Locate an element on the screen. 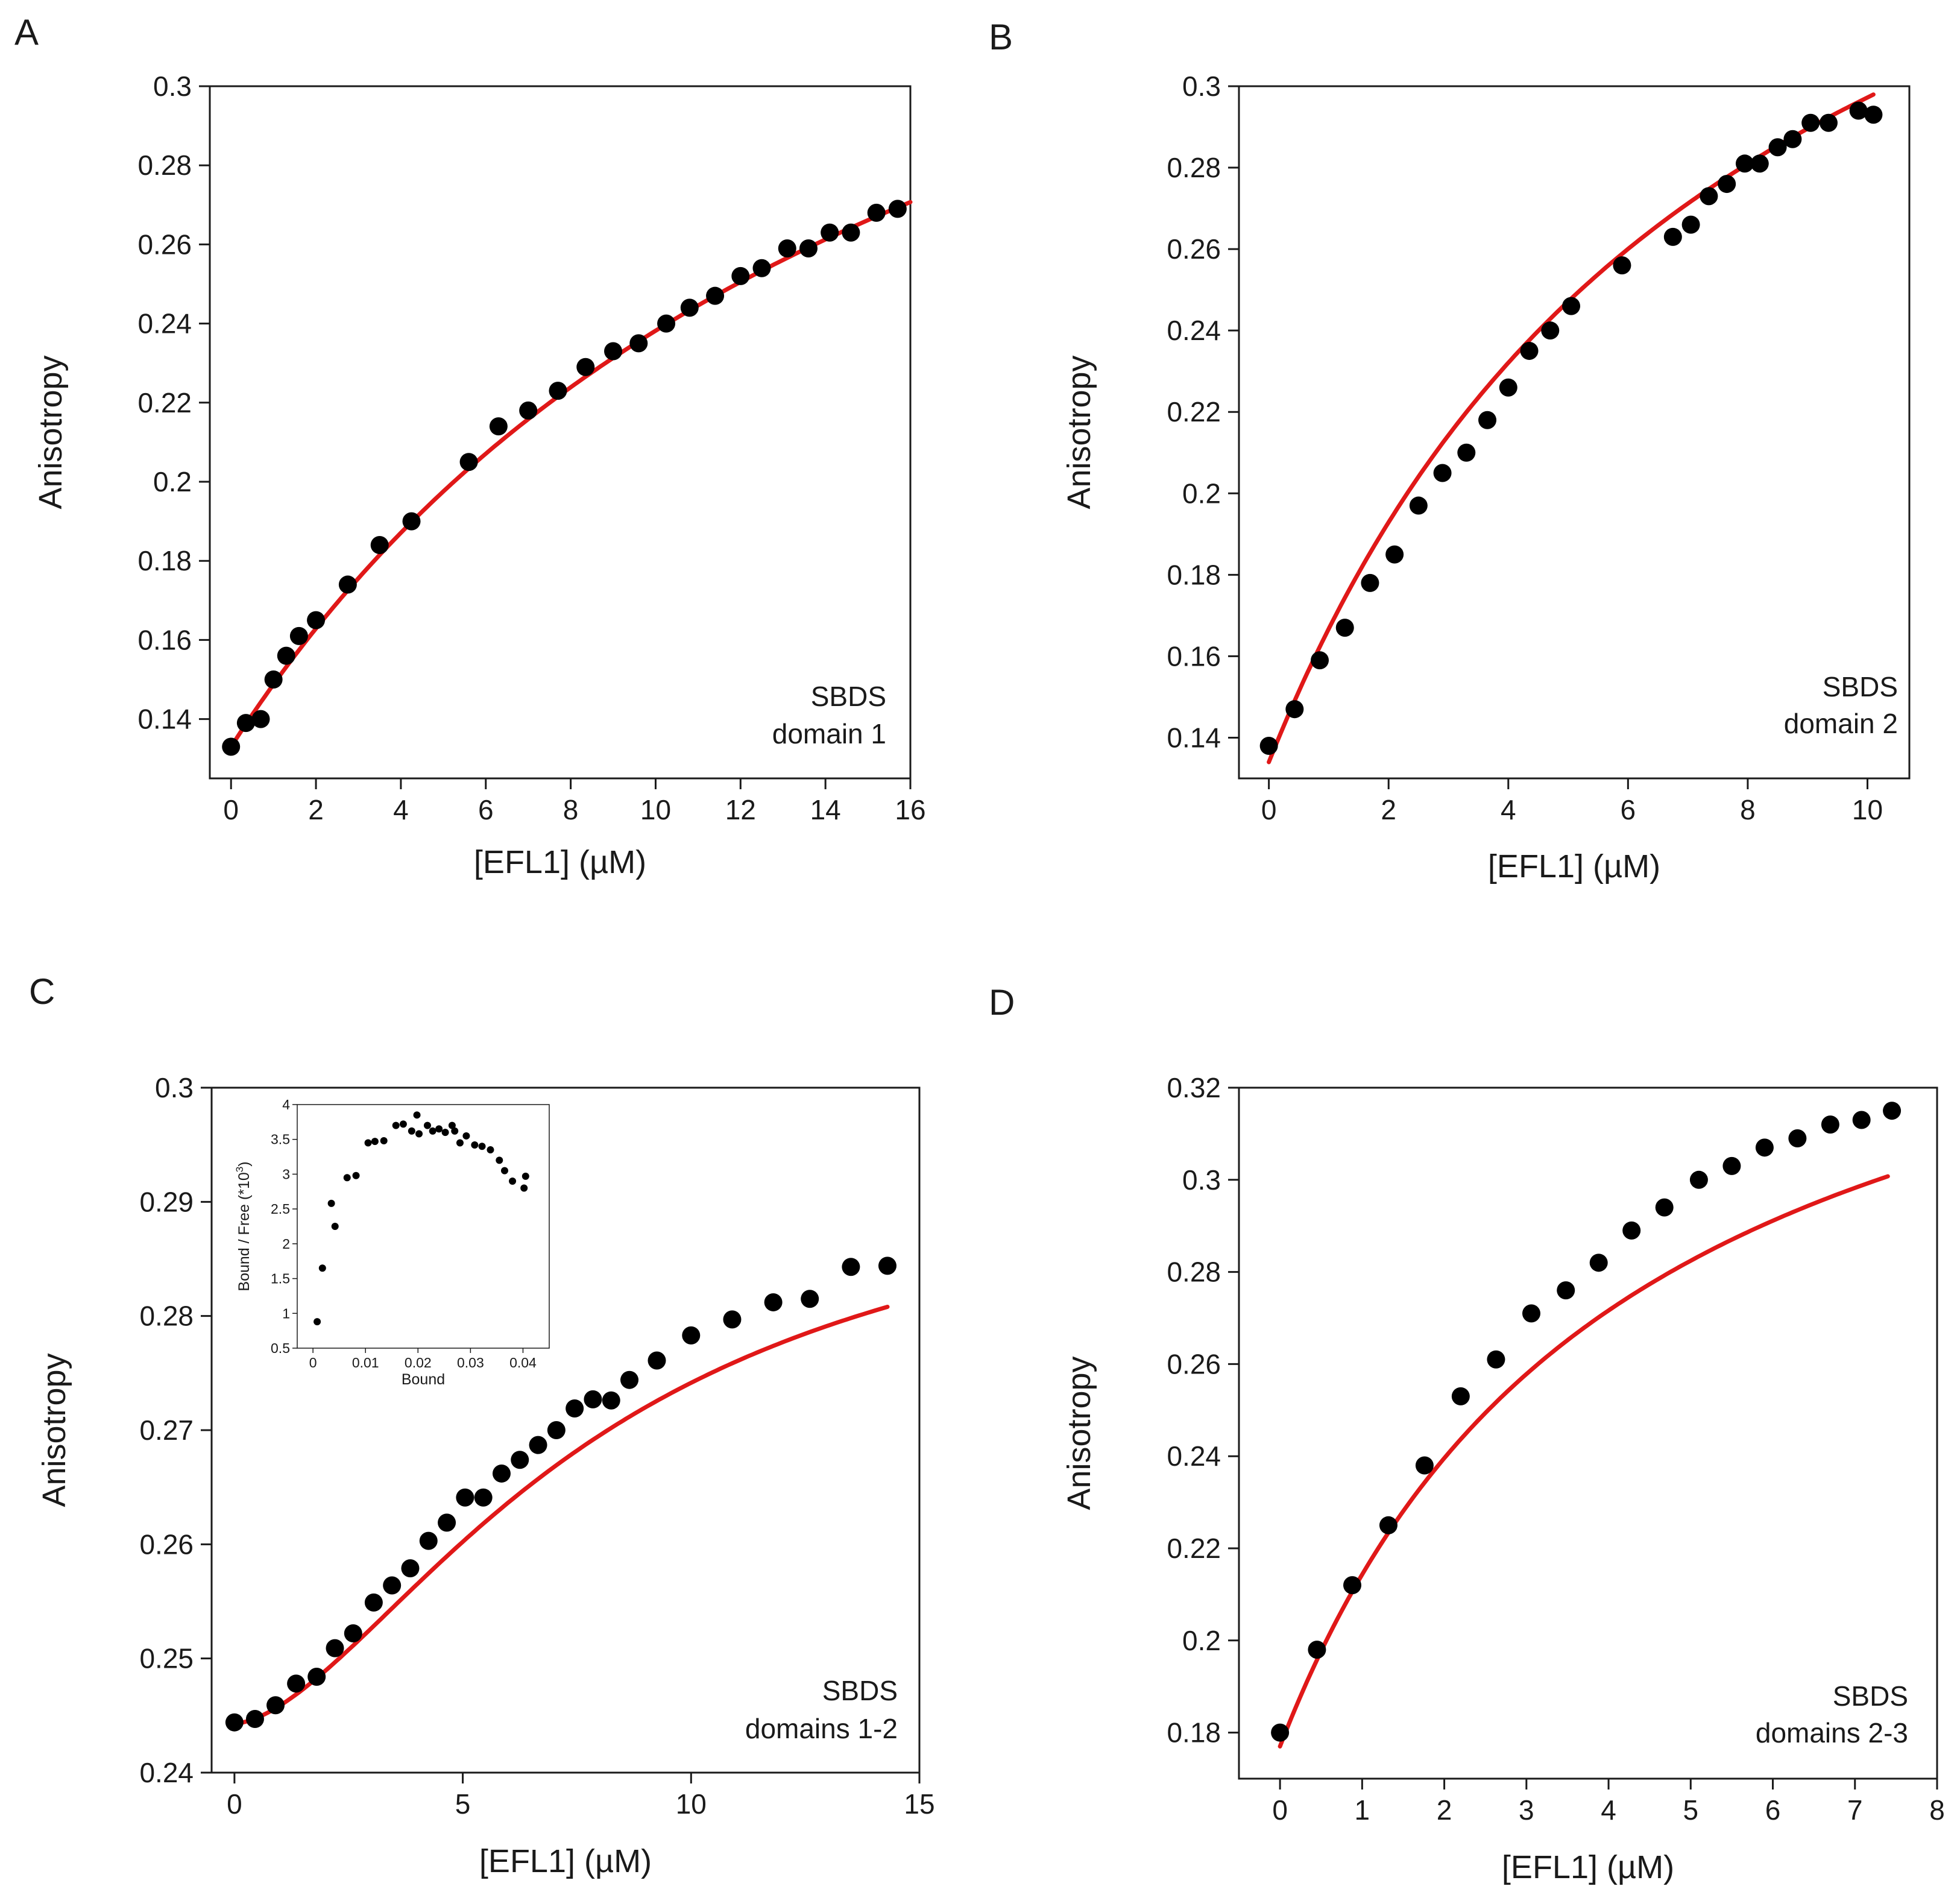  y-tick-label: 0.27 is located at coordinates (167, 1430).